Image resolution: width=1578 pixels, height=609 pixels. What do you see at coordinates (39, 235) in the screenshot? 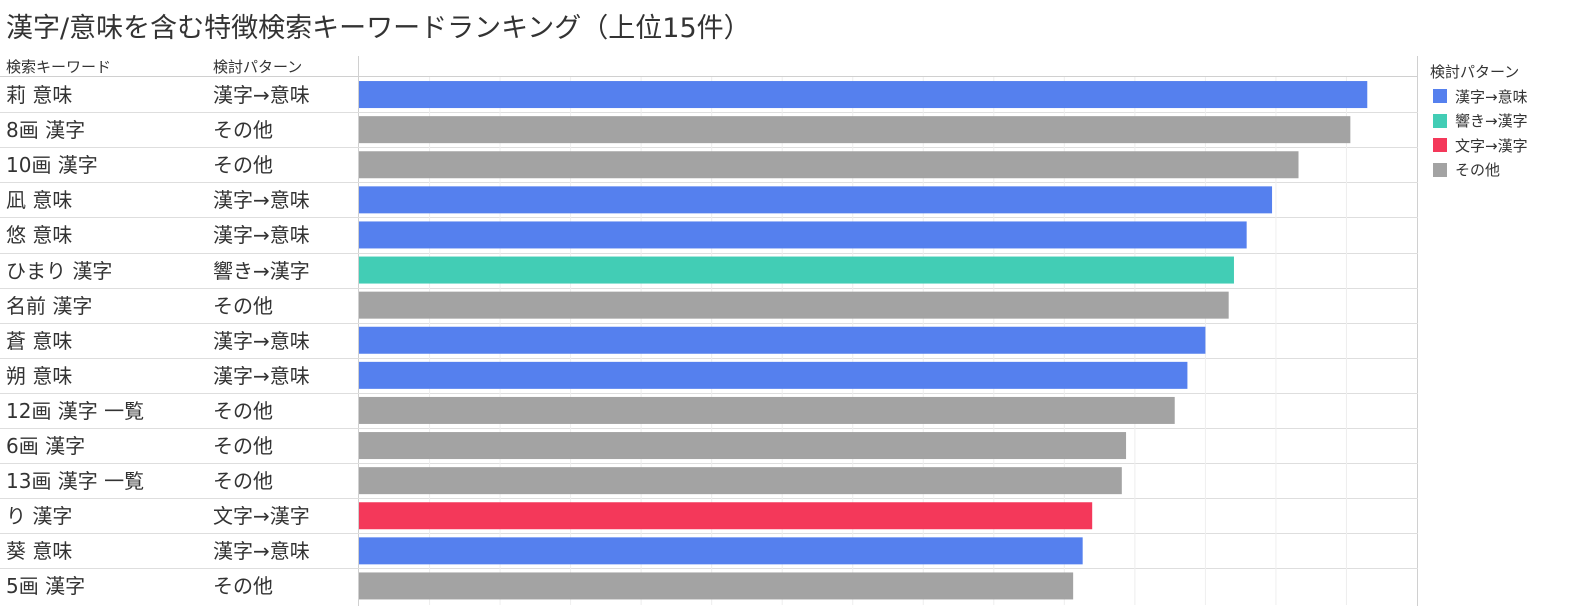
I see `keyword-label: 悠 意味` at bounding box center [39, 235].